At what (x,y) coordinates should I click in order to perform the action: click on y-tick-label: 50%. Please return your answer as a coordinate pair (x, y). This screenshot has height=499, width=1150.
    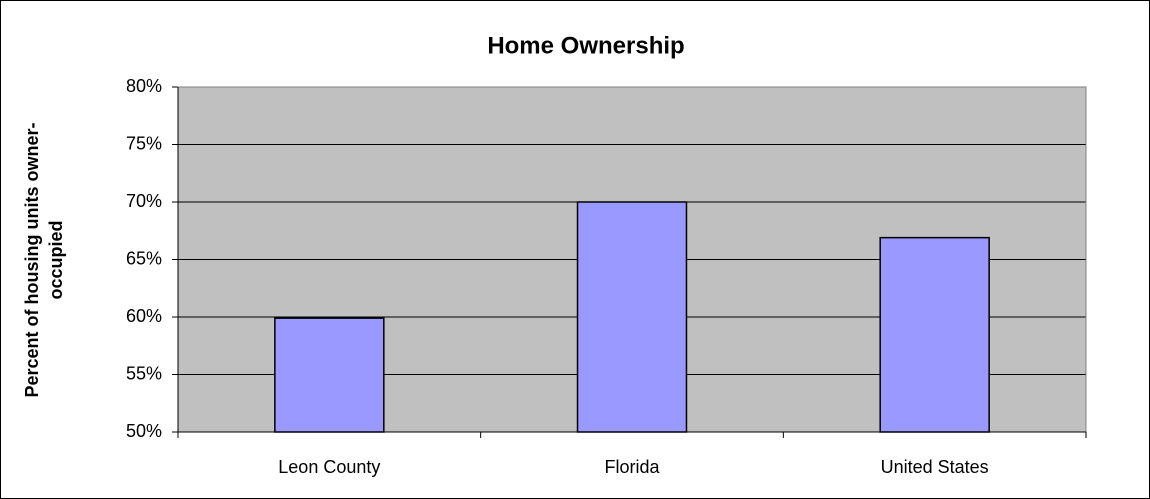
    Looking at the image, I should click on (144, 431).